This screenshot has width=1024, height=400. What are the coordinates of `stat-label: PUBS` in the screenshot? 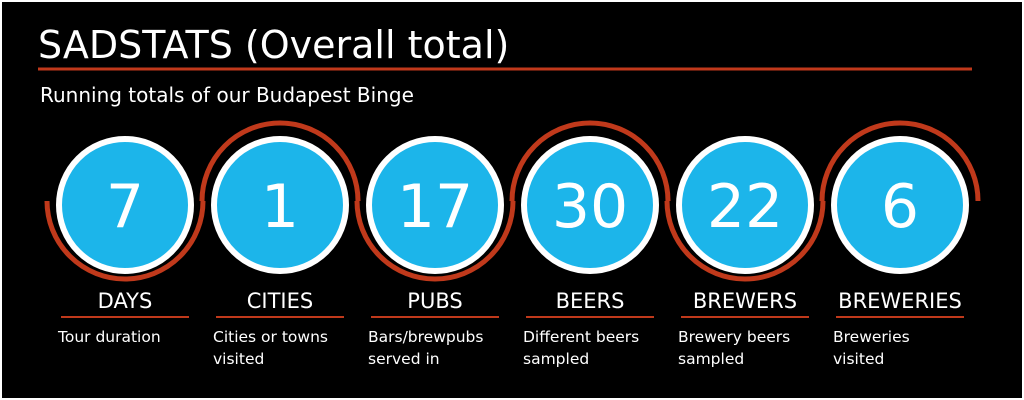 It's located at (434, 301).